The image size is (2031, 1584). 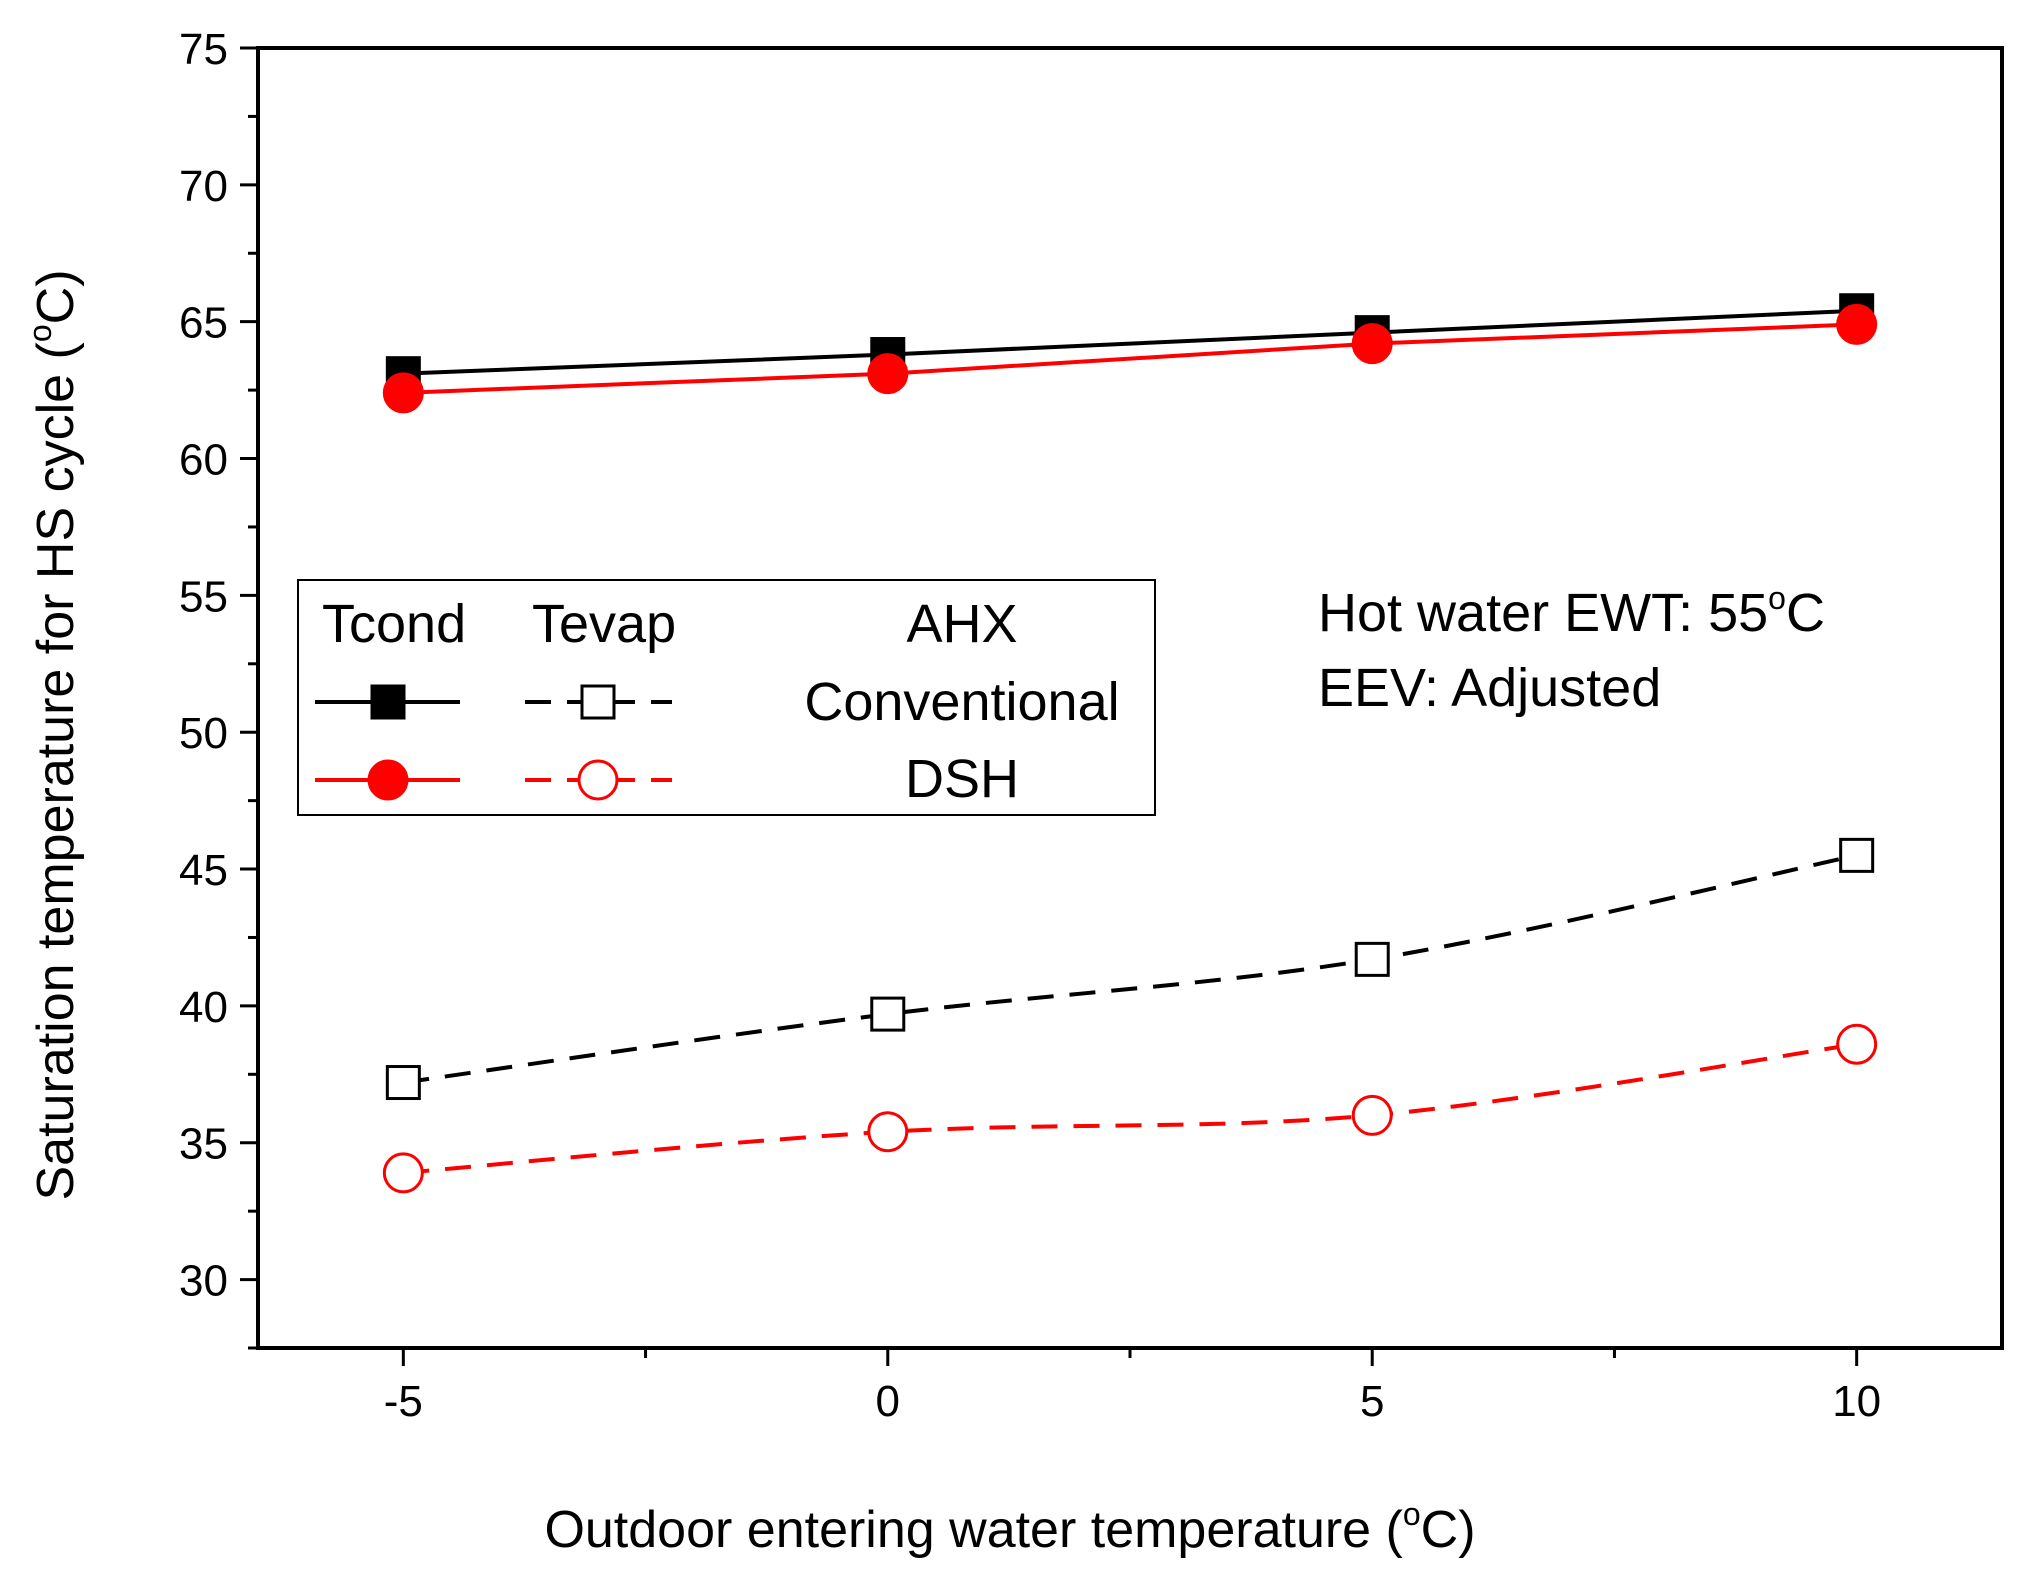 I want to click on annotation: Hot water EWT: 55oC EEV: Adjusted, so click(x=1571, y=649).